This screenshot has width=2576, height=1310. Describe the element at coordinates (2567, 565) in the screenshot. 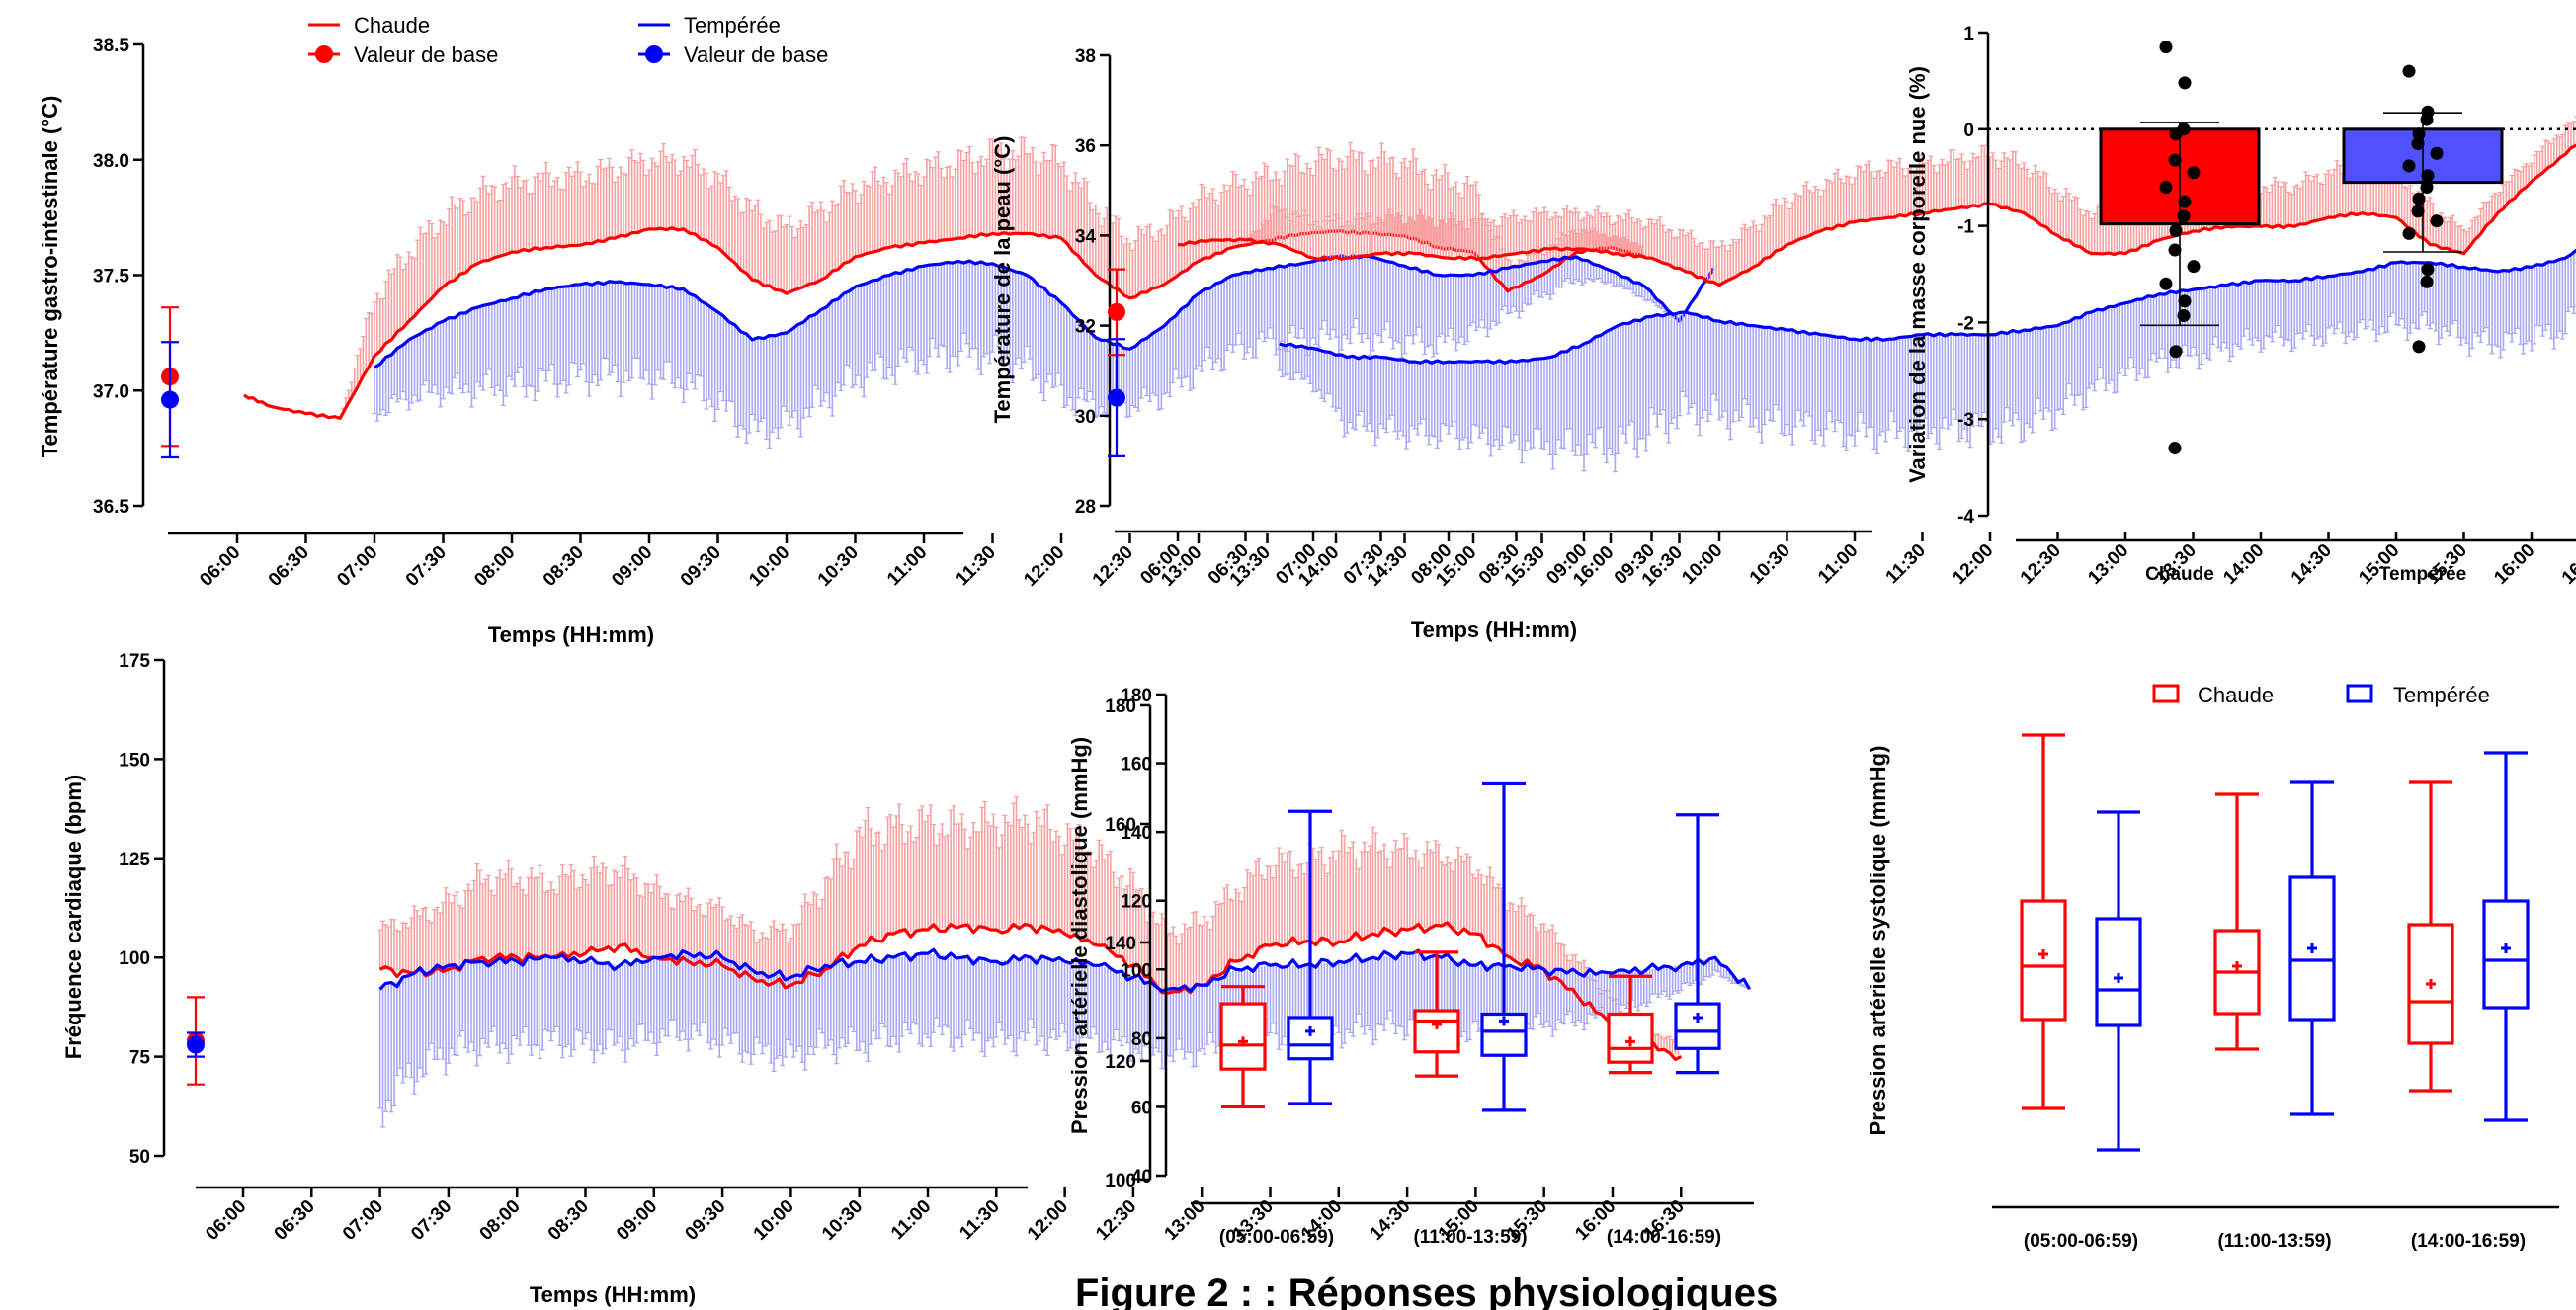

I see `x-tick-label: 16:30` at that location.